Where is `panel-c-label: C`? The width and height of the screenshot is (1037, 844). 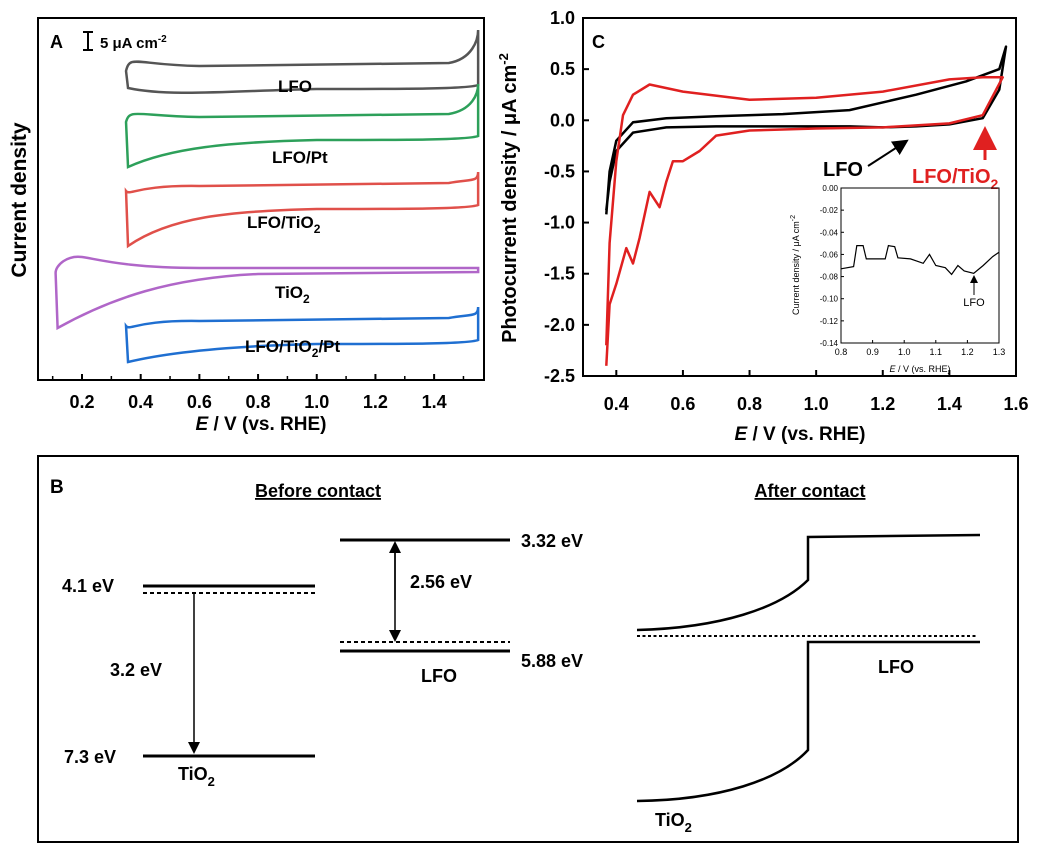
panel-c-label: C is located at coordinates (598, 42).